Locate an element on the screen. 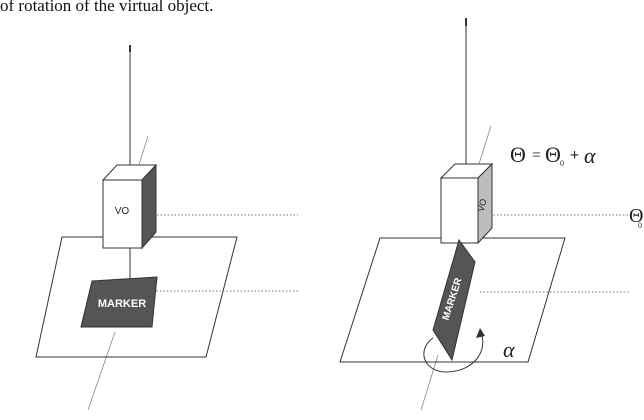 This screenshot has width=644, height=420. rotation-arc is located at coordinates (453, 351).